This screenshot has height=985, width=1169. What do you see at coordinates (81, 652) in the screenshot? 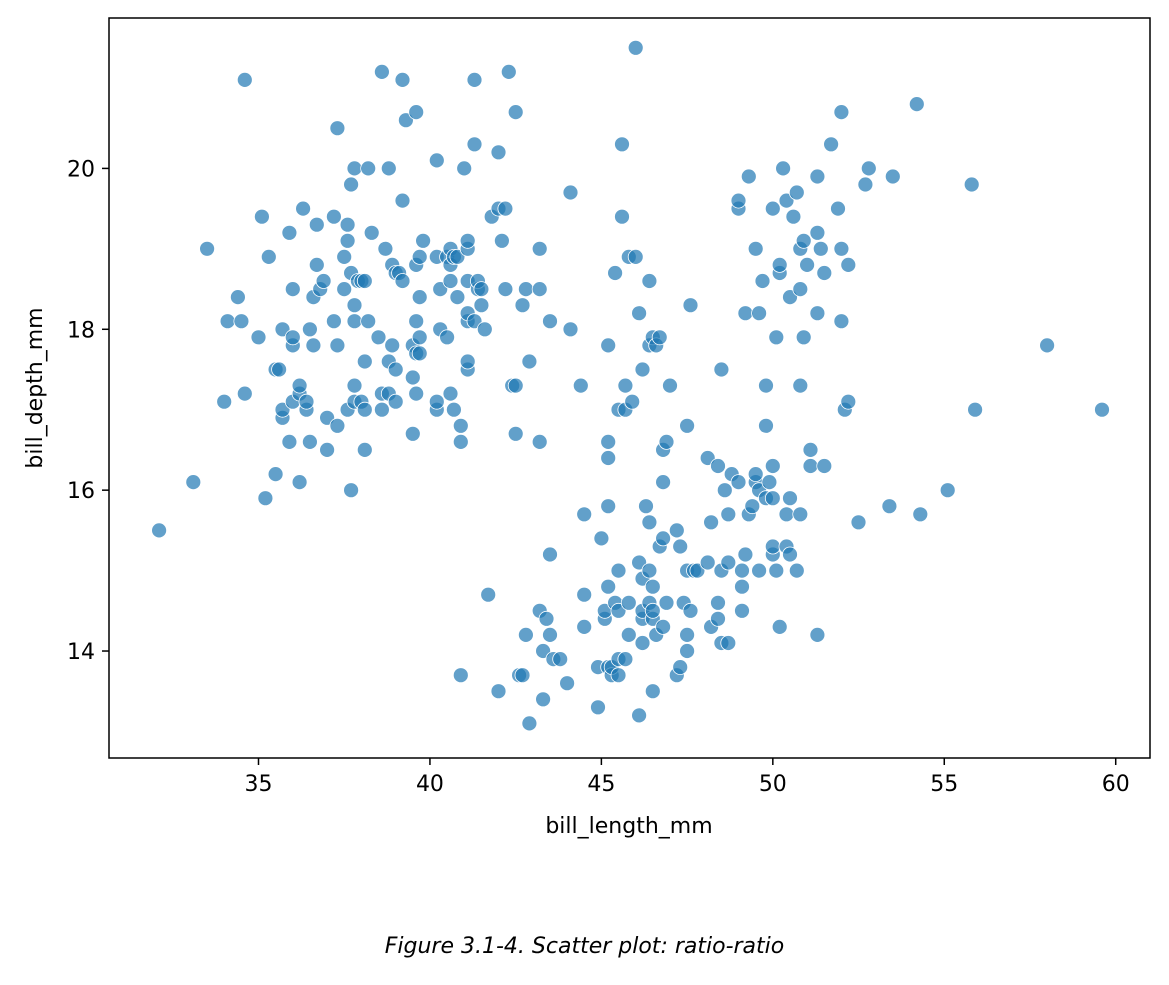
I see `y-tick-label: 14` at bounding box center [81, 652].